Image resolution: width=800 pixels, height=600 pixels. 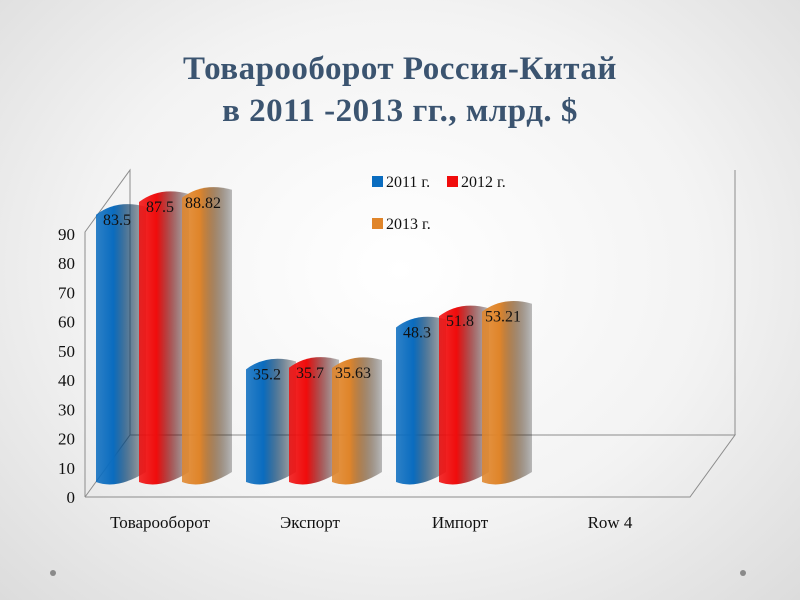 I want to click on data-label: 35.63, so click(x=353, y=373).